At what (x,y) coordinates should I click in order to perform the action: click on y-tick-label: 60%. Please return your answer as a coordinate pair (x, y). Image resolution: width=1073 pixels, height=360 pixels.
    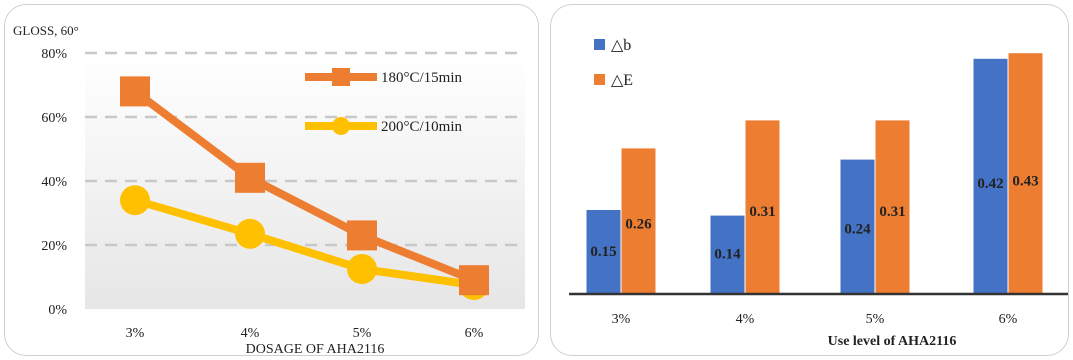
    Looking at the image, I should click on (54, 118).